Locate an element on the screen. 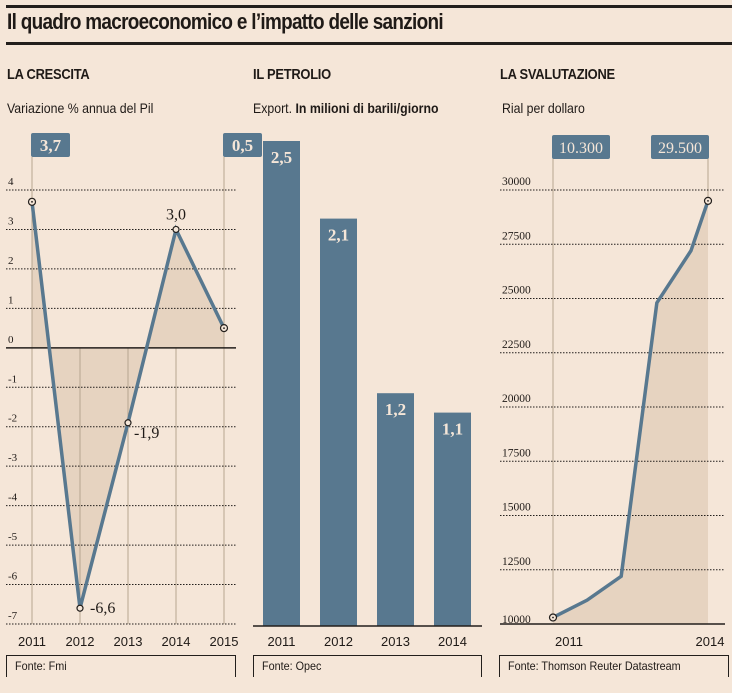 Image resolution: width=732 pixels, height=693 pixels. source-box-svalutazione: Fonte: Thomson Reuter Datastream is located at coordinates (614, 666).